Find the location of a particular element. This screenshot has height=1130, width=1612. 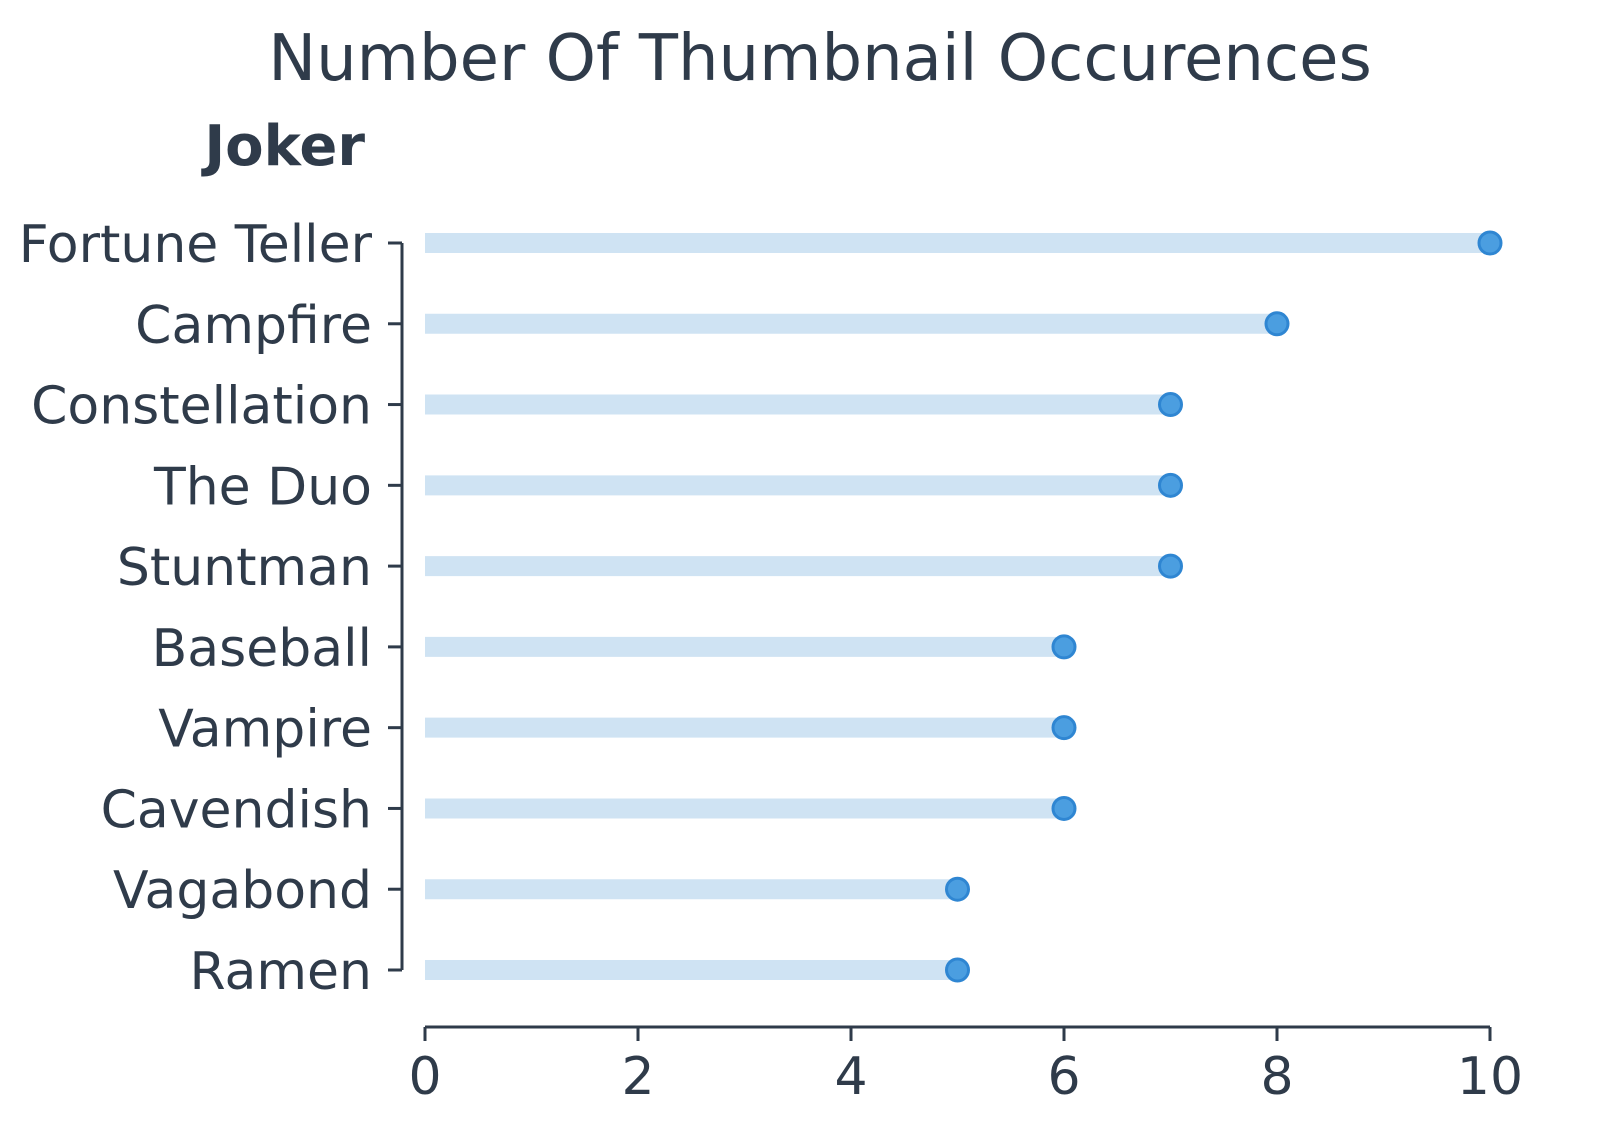

y-tick-label: Cavendish is located at coordinates (236, 810).